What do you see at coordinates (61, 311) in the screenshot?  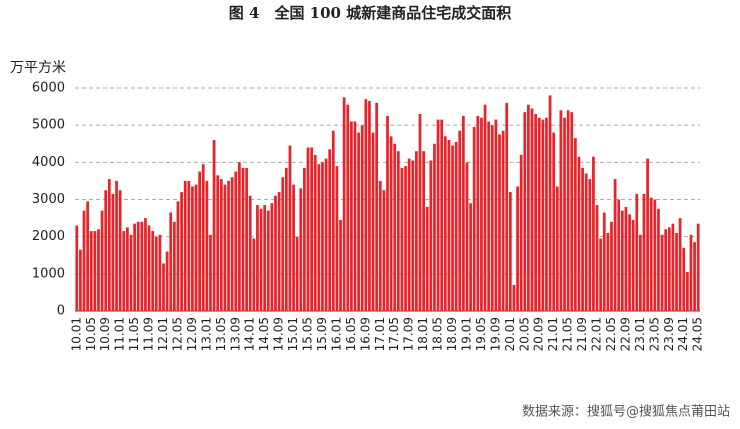 I see `y-tick-label: 0` at bounding box center [61, 311].